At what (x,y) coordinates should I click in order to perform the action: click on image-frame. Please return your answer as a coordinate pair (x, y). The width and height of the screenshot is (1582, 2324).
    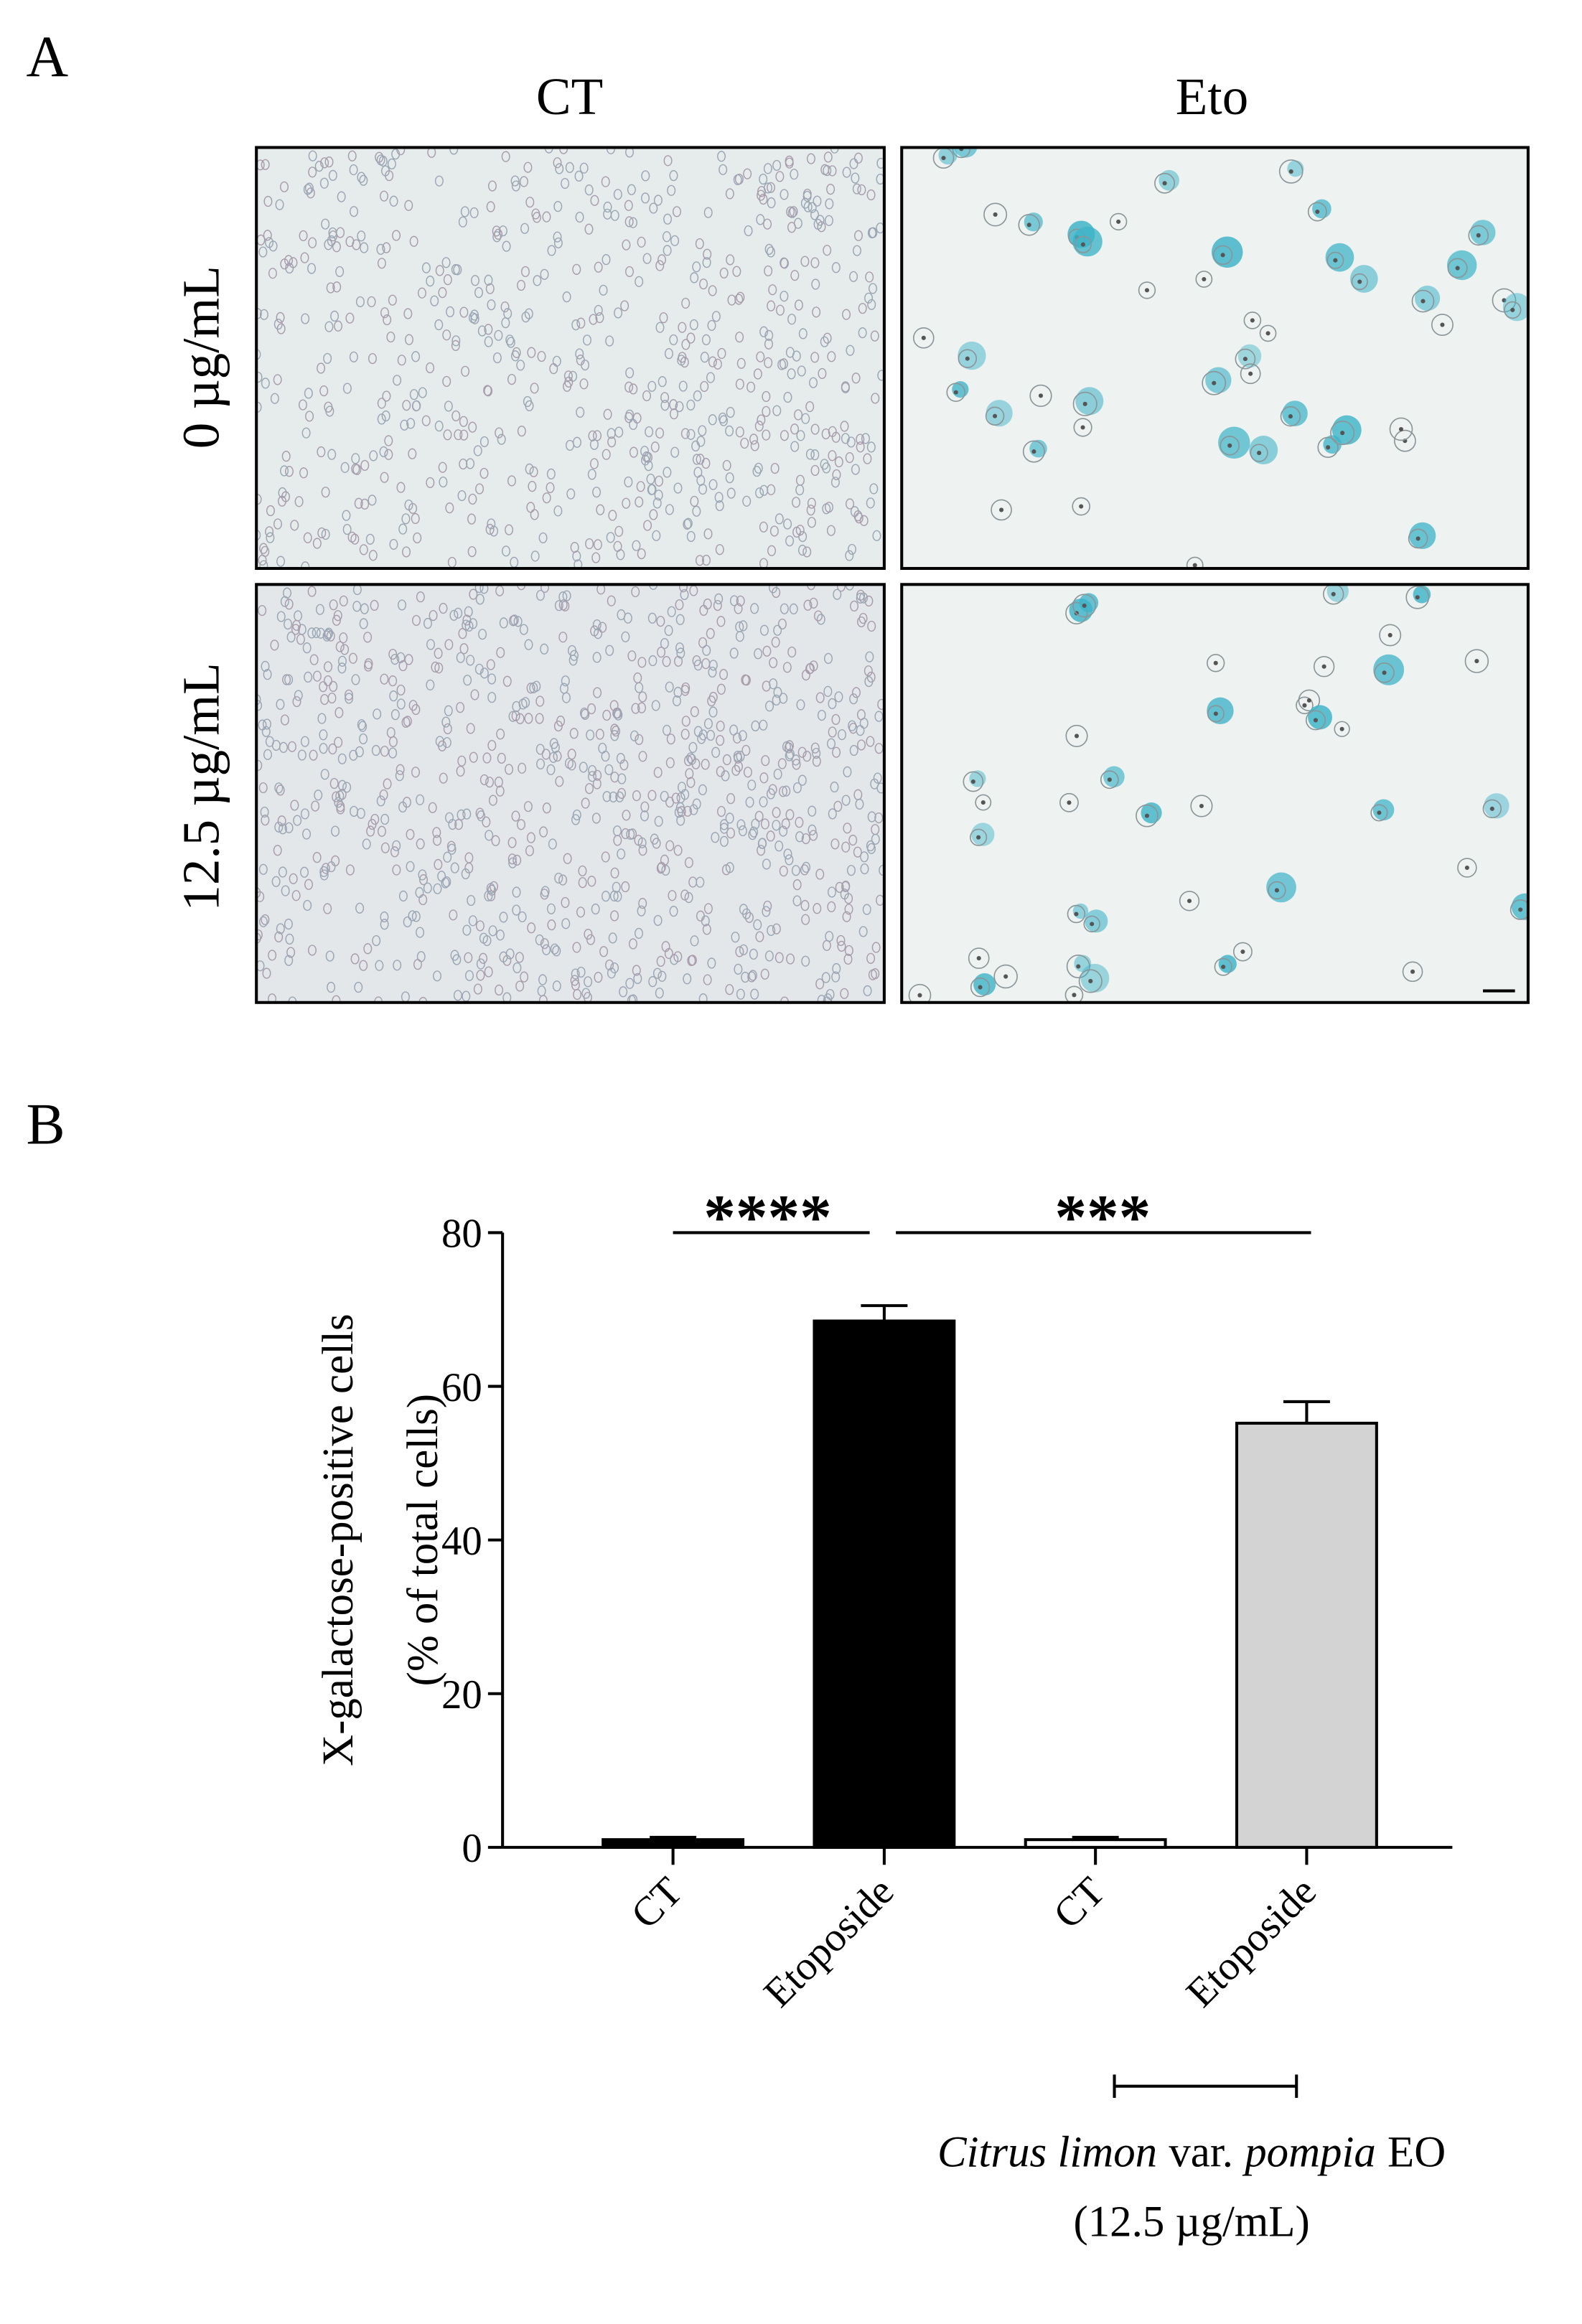
    Looking at the image, I should click on (1215, 358).